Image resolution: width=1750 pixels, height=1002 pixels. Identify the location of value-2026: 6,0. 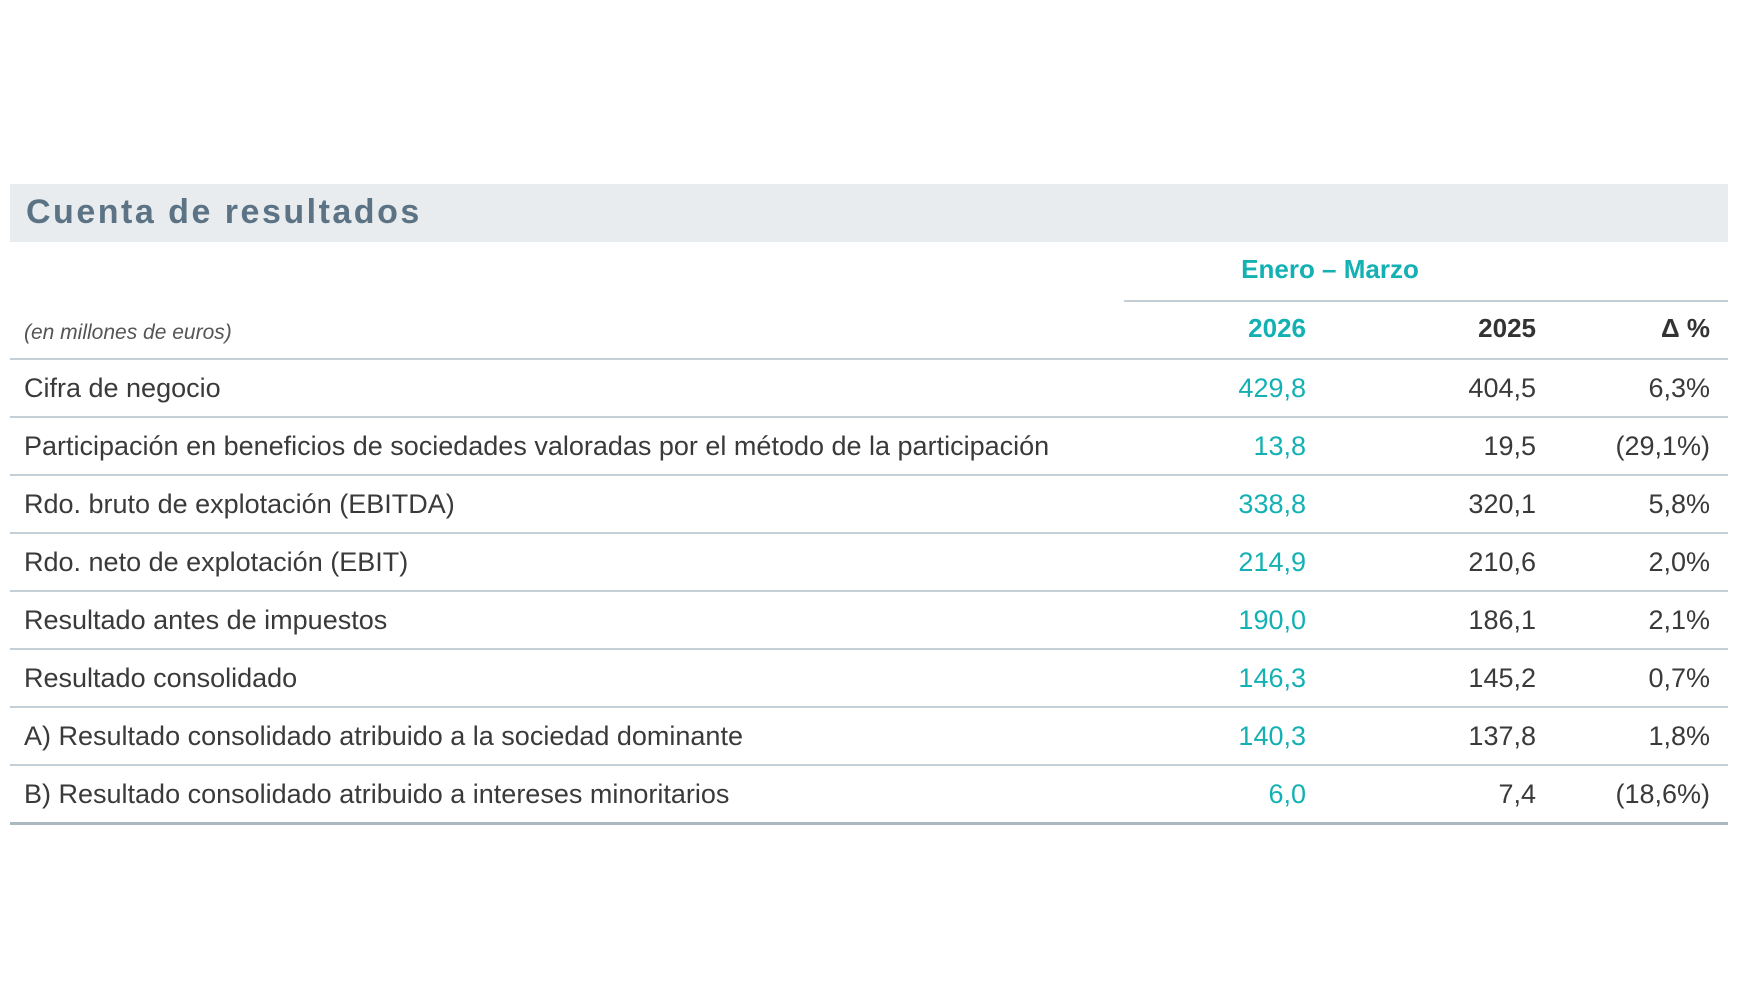
(1287, 794).